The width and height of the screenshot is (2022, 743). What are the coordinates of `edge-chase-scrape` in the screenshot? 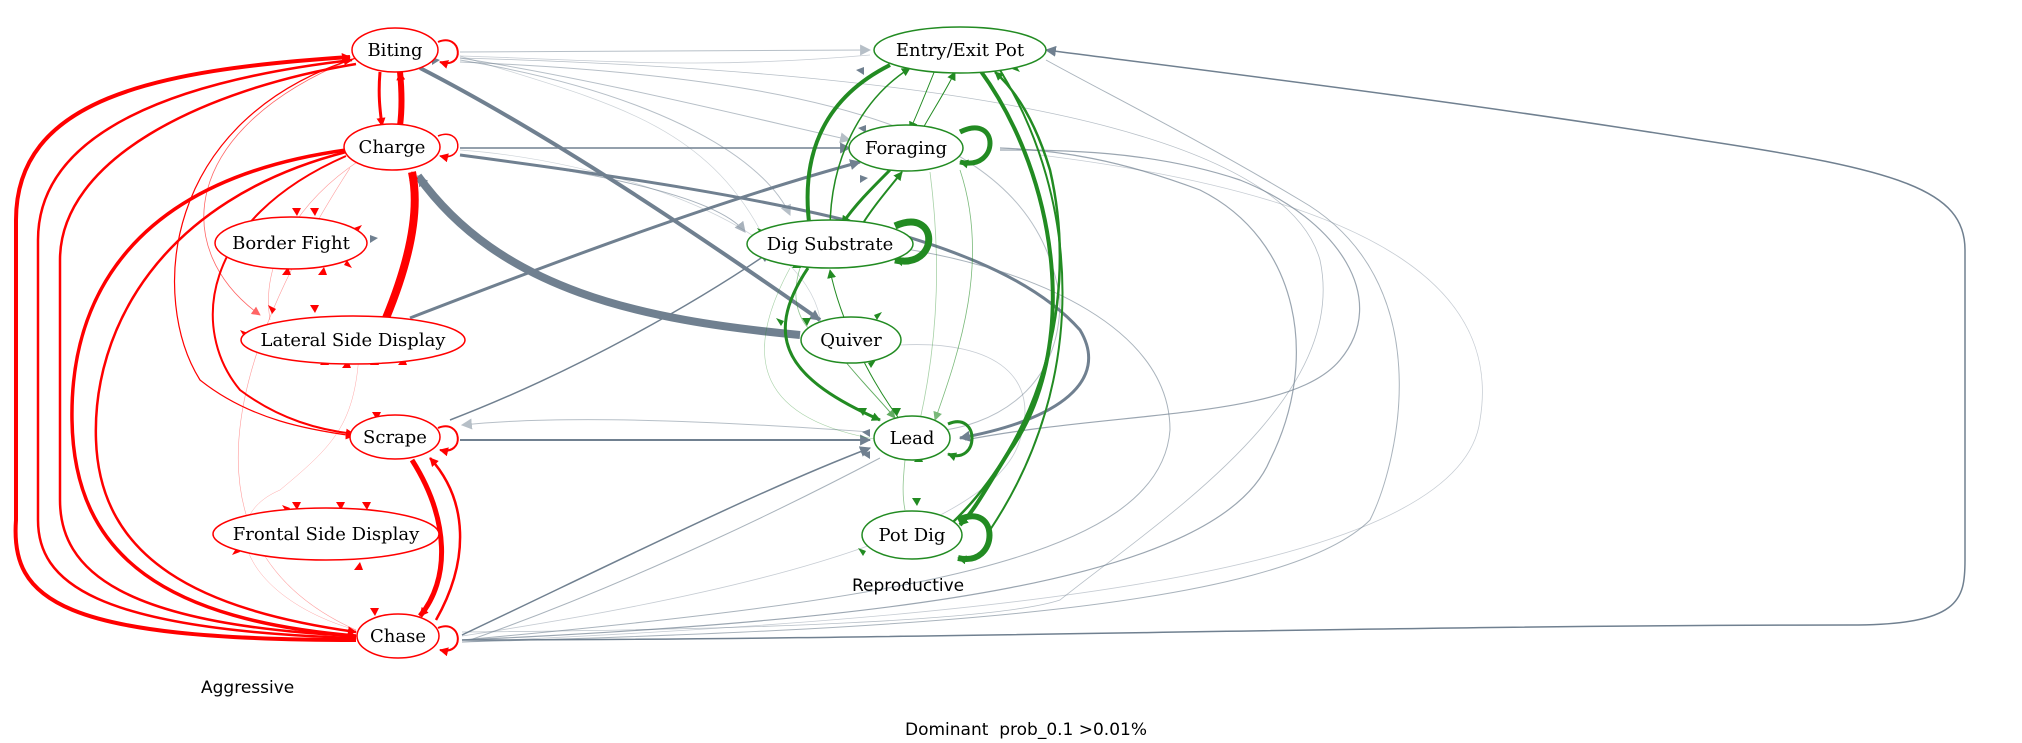 It's located at (445, 539).